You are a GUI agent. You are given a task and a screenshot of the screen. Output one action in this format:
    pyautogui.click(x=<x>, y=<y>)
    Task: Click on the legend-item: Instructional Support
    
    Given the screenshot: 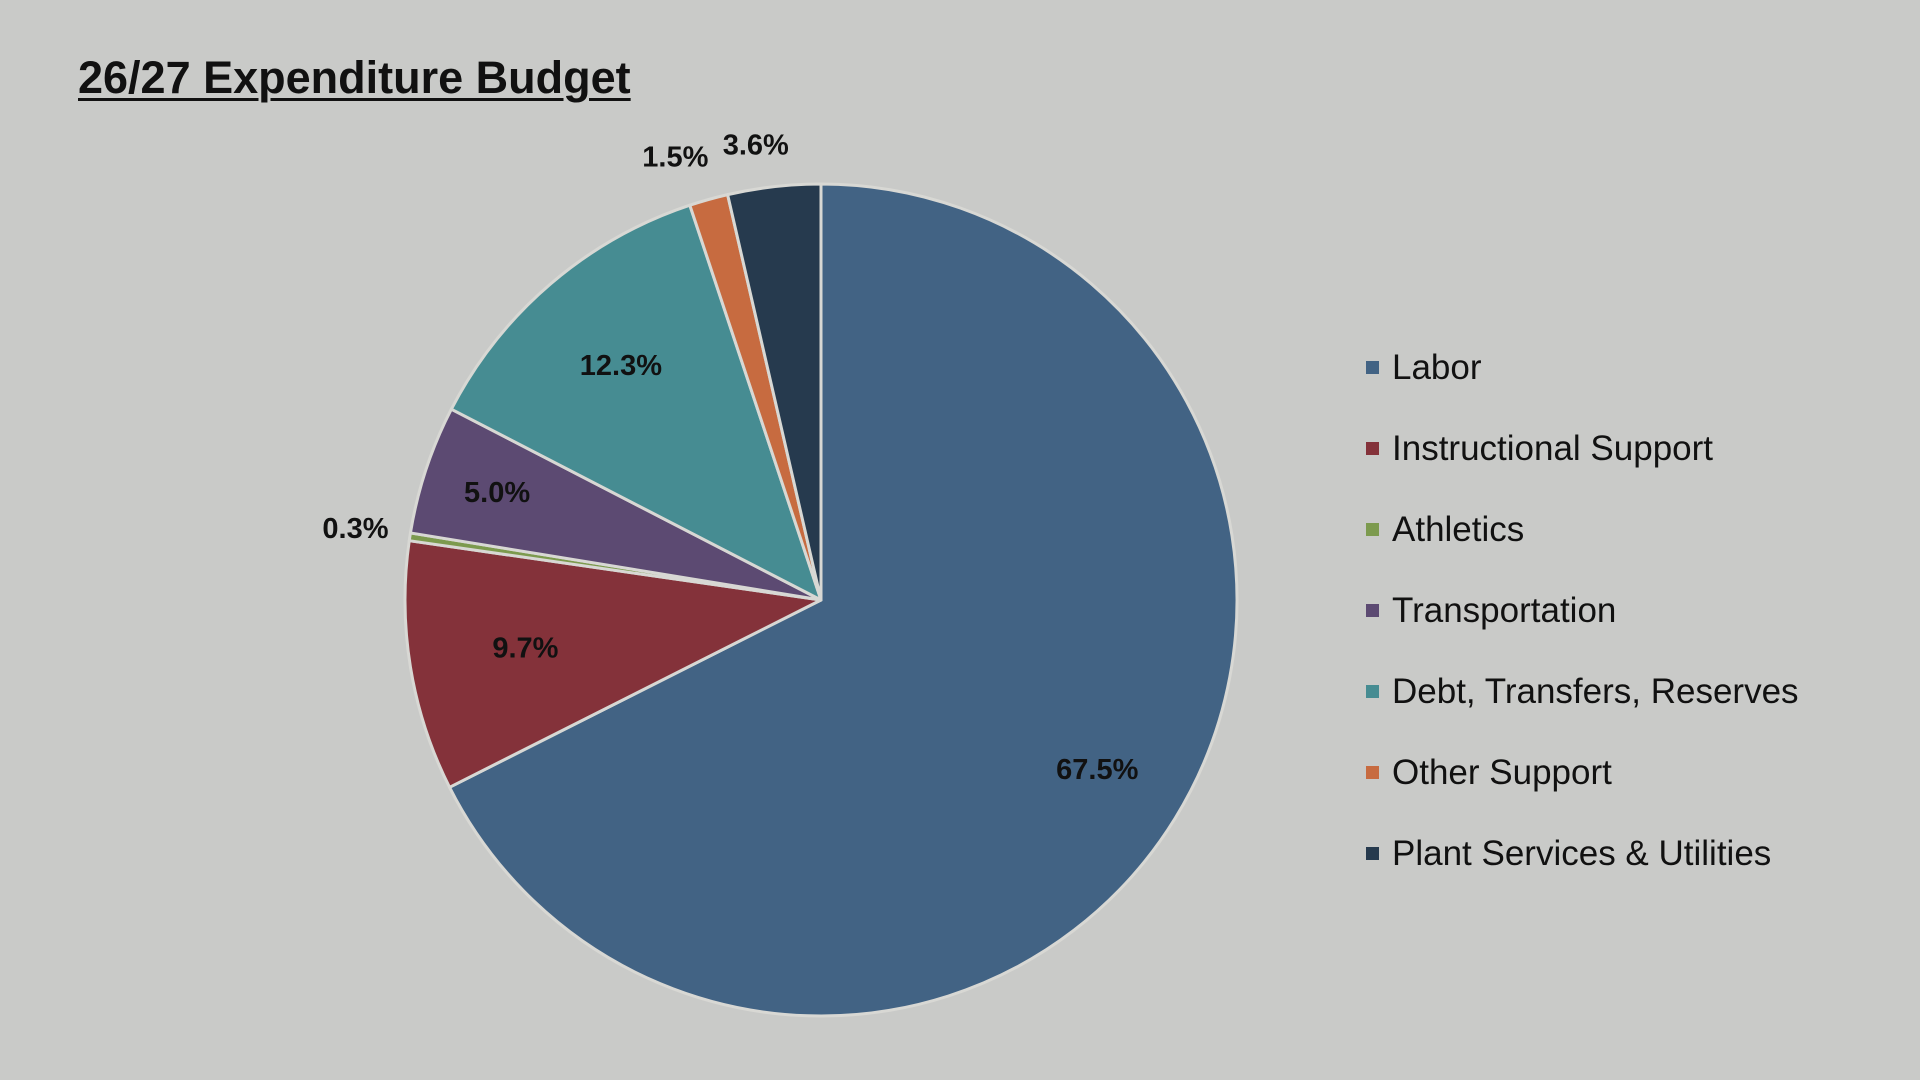 What is the action you would take?
    pyautogui.click(x=1582, y=448)
    